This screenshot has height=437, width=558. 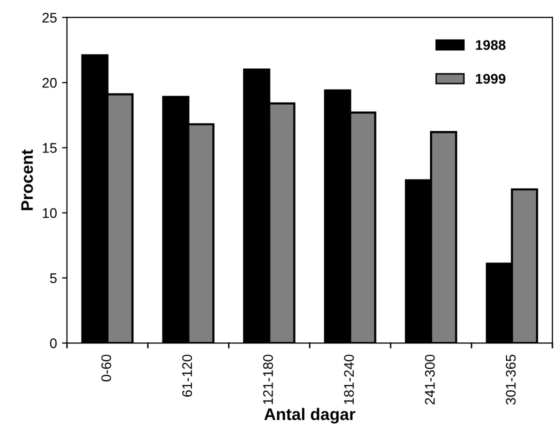 I want to click on x-tick-label: 61-120, so click(x=187, y=375).